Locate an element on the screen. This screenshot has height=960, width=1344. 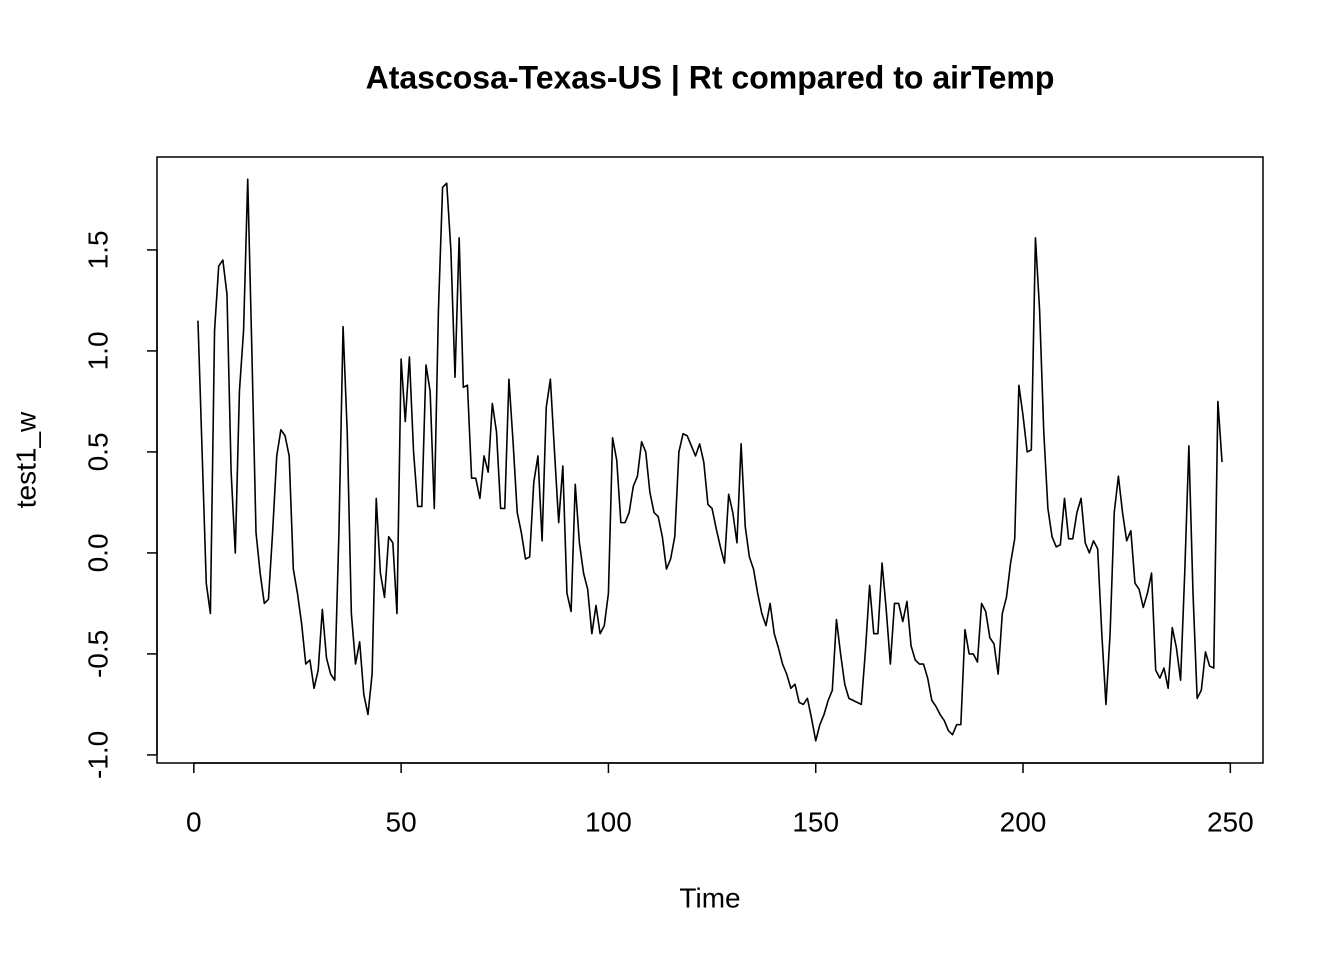
x-tick-label: 0 is located at coordinates (194, 821).